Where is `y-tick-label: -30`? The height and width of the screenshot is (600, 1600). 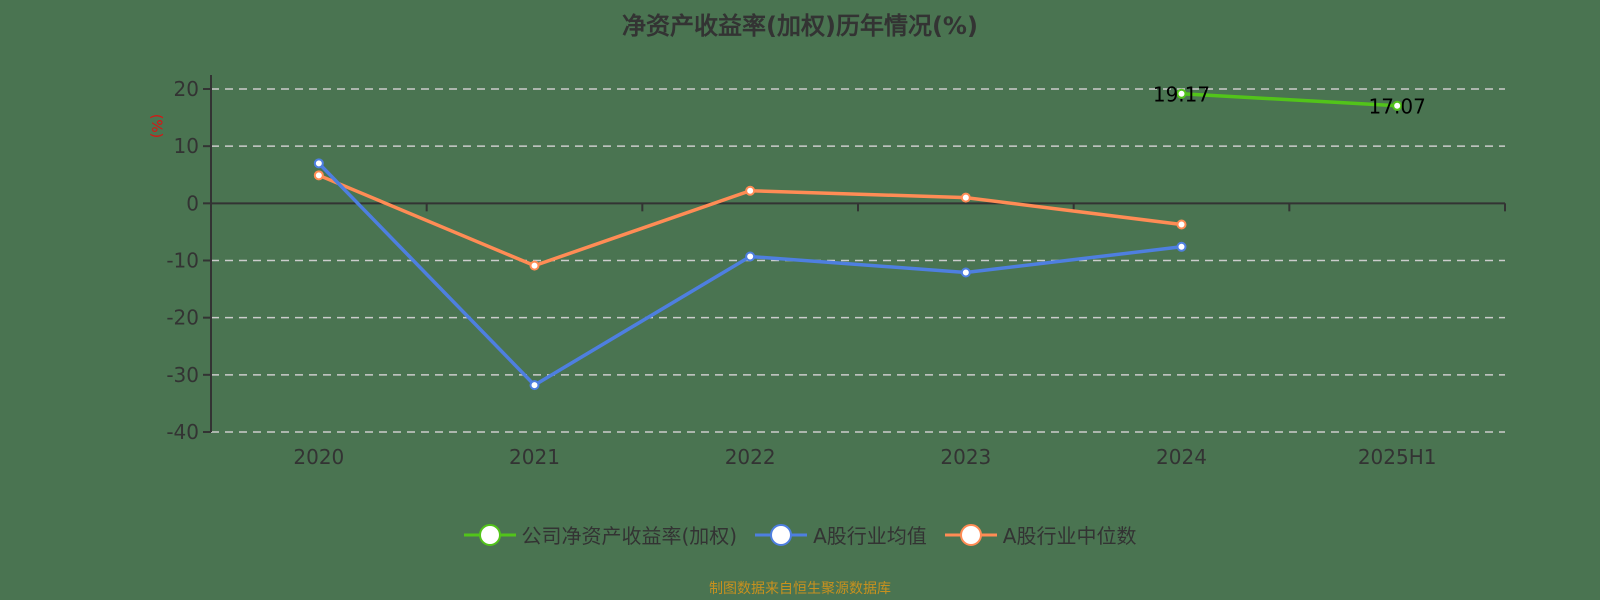 y-tick-label: -30 is located at coordinates (182, 375).